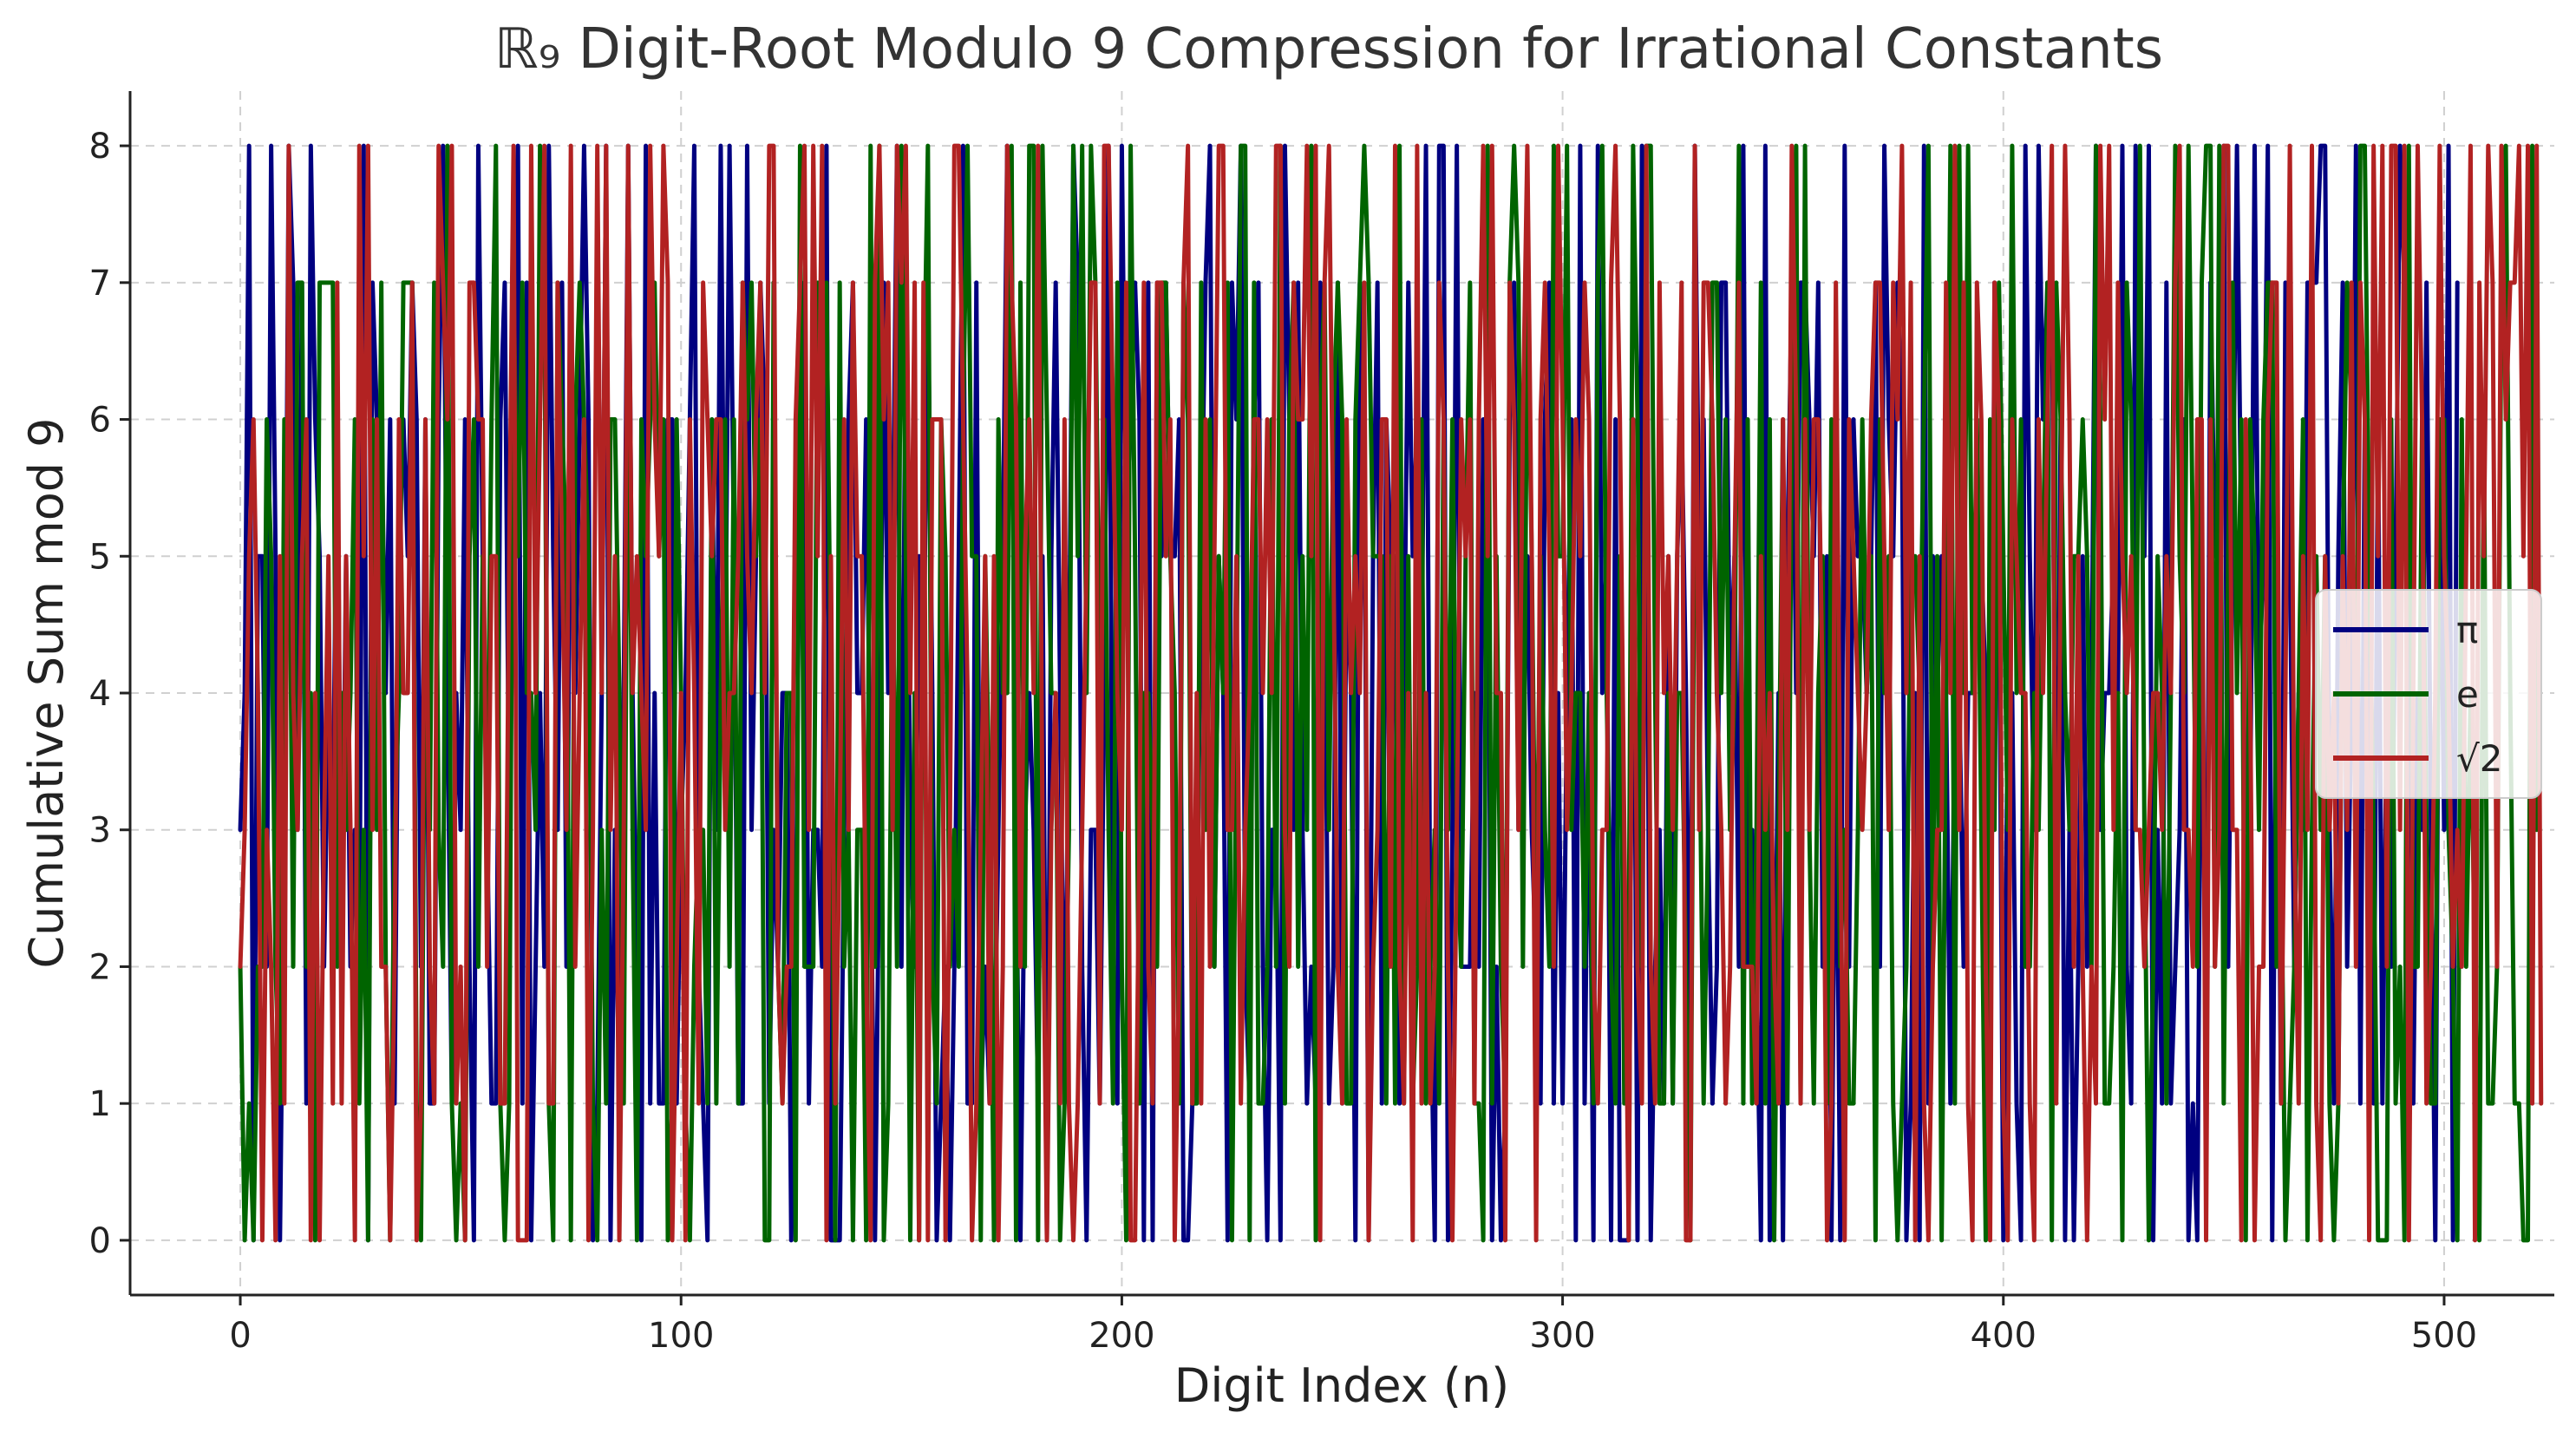  Describe the element at coordinates (100, 147) in the screenshot. I see `y-tick-label: 8` at that location.